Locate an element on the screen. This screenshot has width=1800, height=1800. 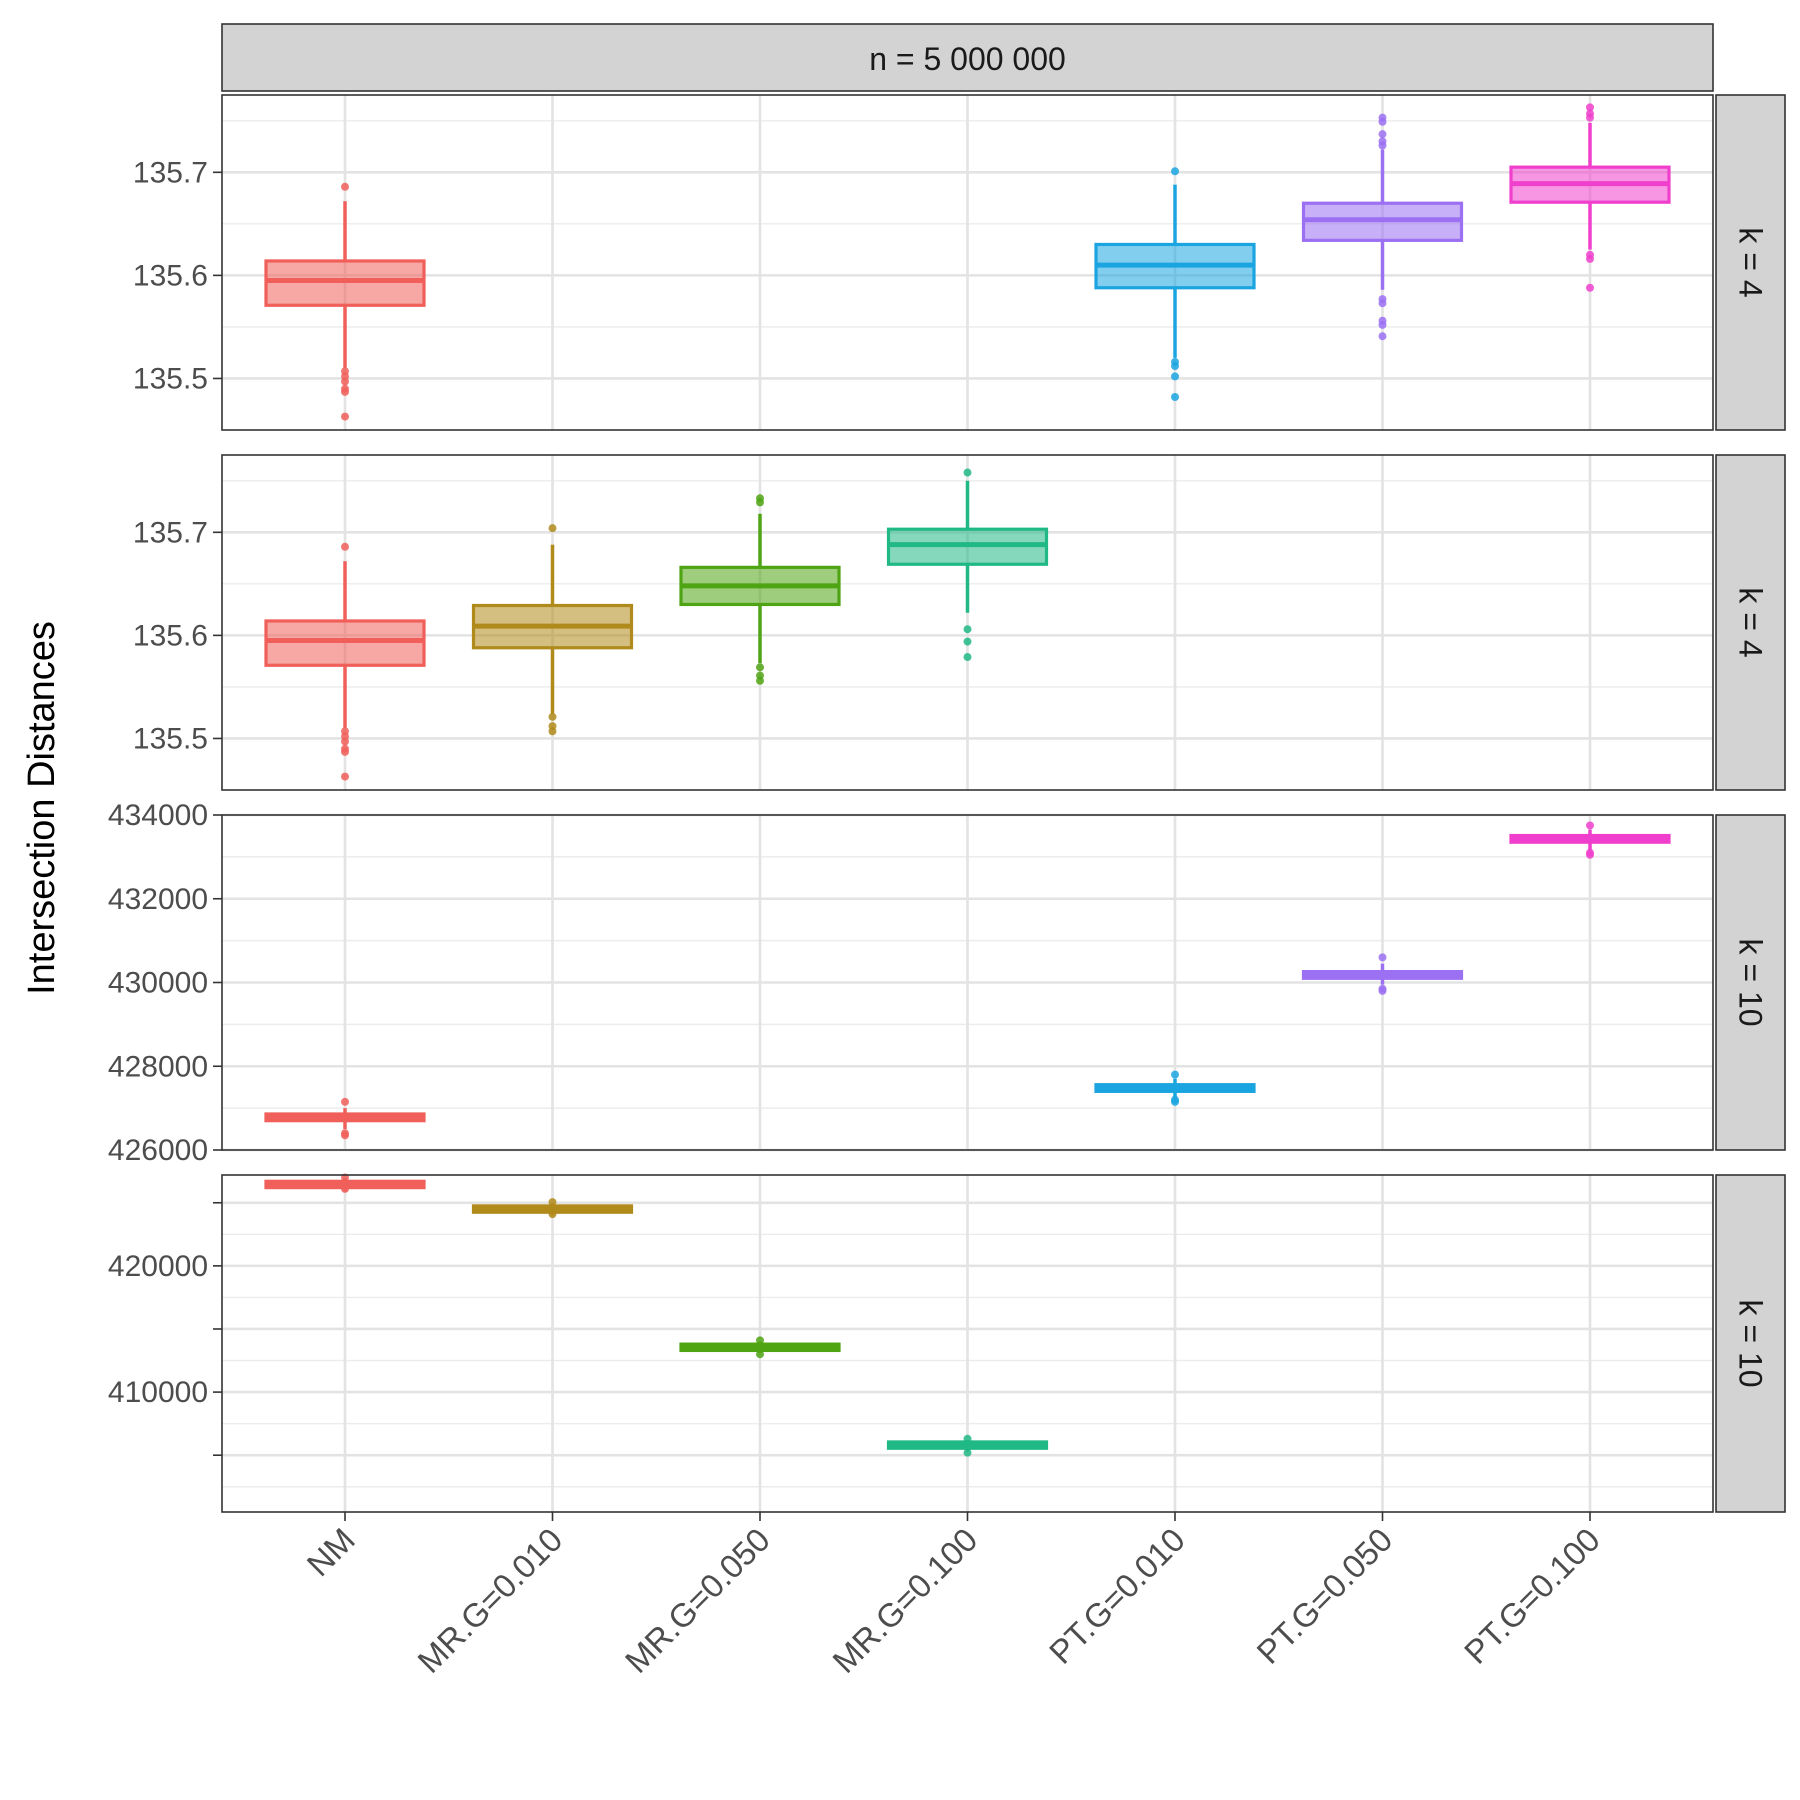
x-tick-label: MR.G=0.100 is located at coordinates (904, 1600).